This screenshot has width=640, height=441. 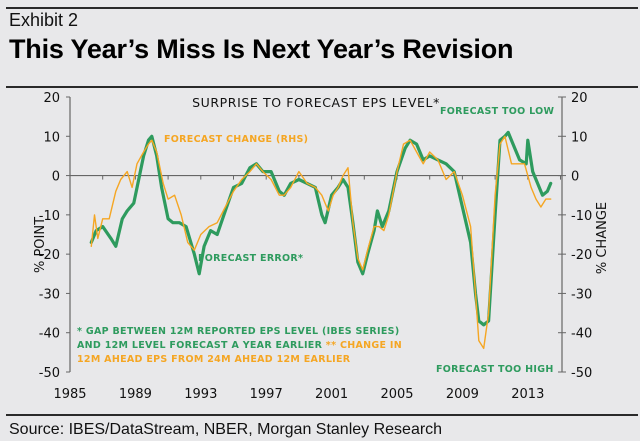 I want to click on y2-tick-label: -10, so click(x=581, y=216).